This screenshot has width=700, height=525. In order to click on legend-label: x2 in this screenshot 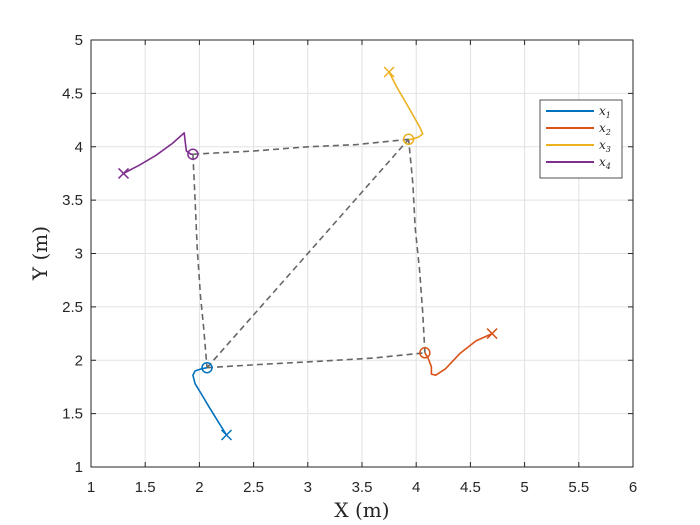, I will do `click(605, 129)`.